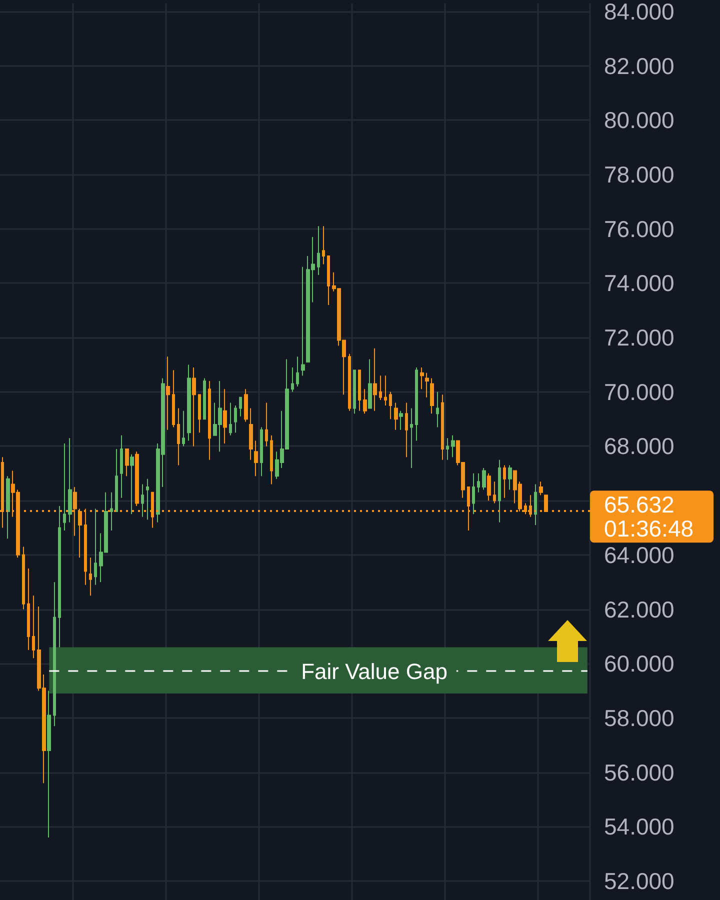  Describe the element at coordinates (639, 65) in the screenshot. I see `y-tick-label: 82.000` at that location.